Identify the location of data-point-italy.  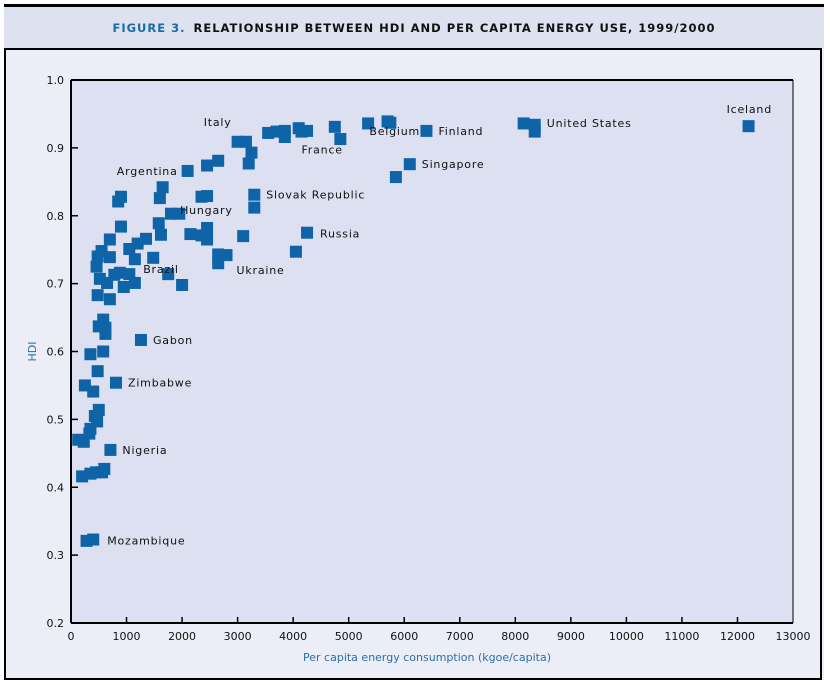
(237, 141).